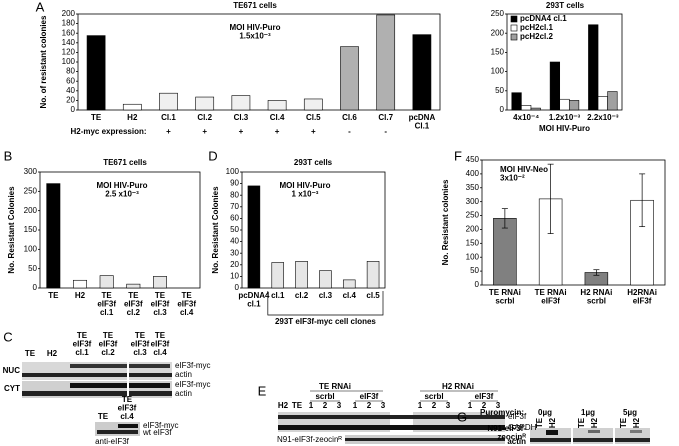 The width and height of the screenshot is (679, 446). What do you see at coordinates (588, 412) in the screenshot?
I see `dose-label: 1µg` at bounding box center [588, 412].